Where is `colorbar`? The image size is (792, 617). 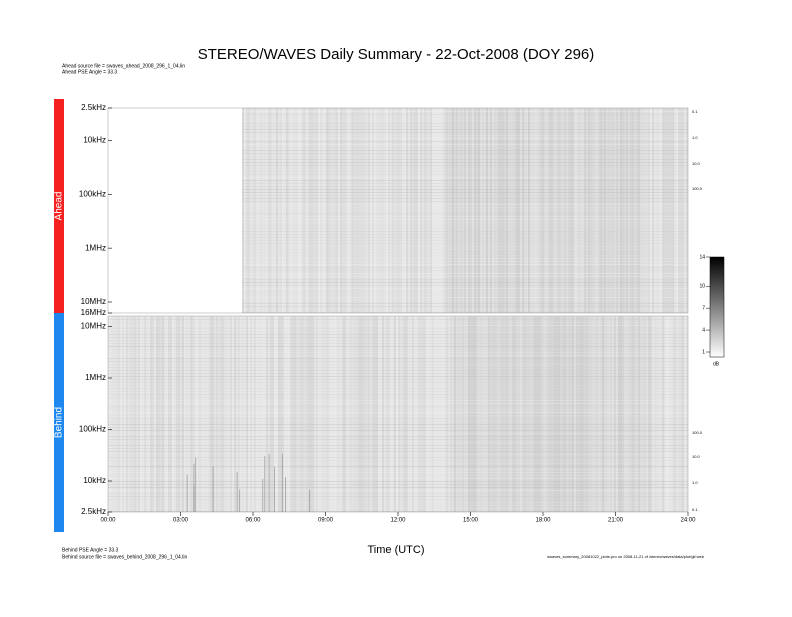
colorbar is located at coordinates (717, 307).